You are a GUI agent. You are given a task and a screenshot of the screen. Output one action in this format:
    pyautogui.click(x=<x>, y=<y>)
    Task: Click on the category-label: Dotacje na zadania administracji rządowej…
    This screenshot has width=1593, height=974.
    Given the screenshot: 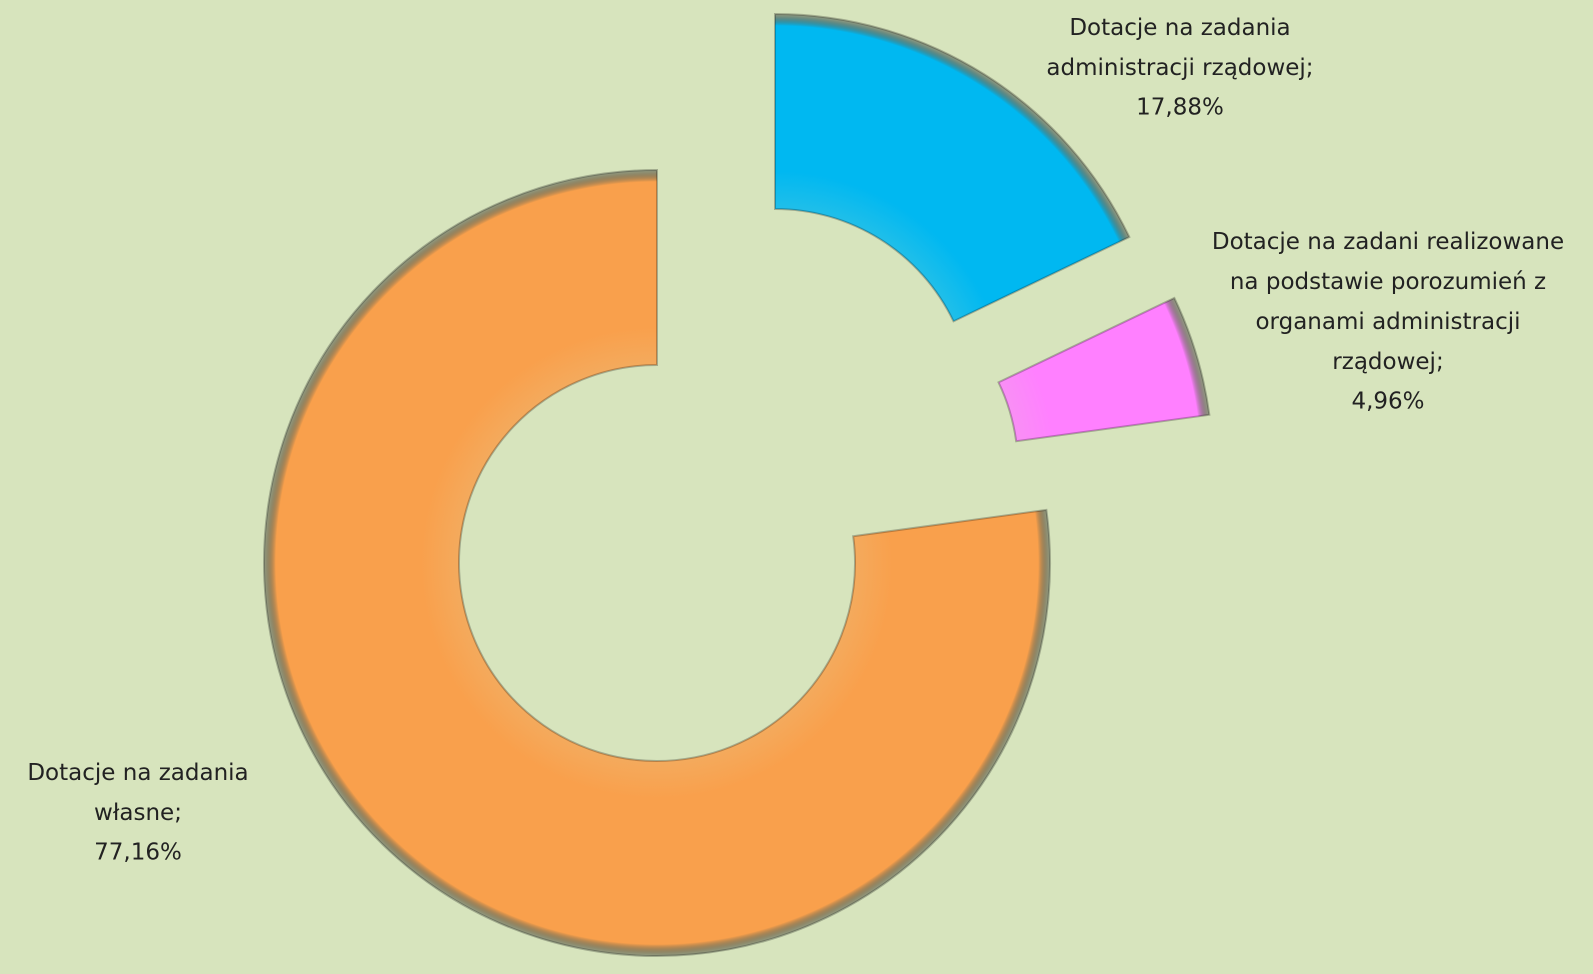 What is the action you would take?
    pyautogui.click(x=1179, y=48)
    